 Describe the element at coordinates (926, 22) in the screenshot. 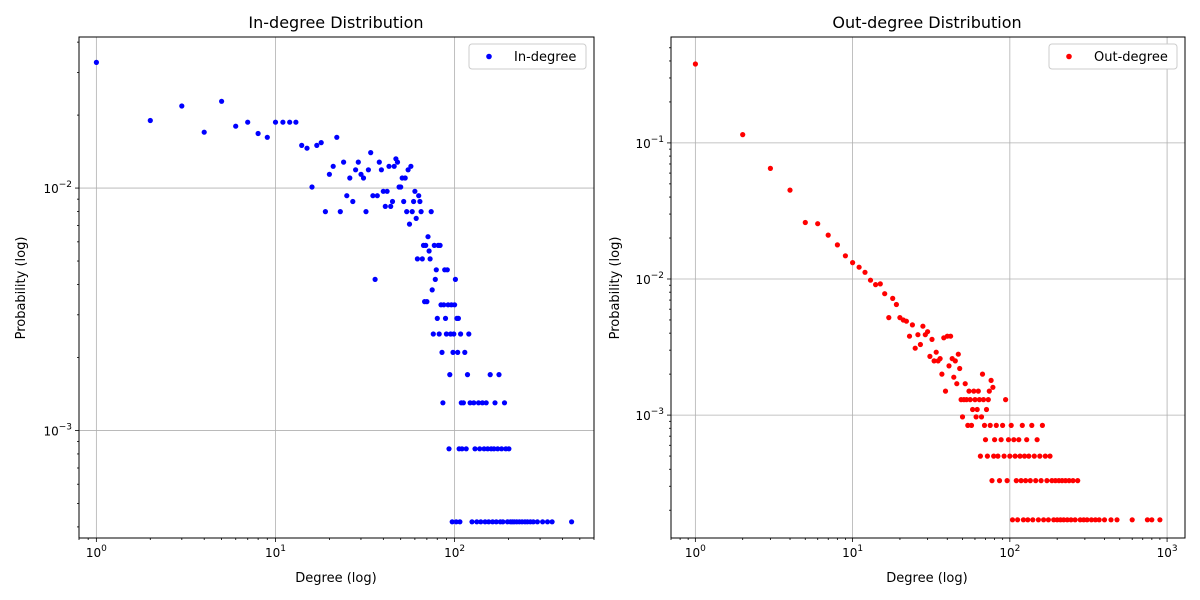

I see `chart-title: Out-degree Distribution` at that location.